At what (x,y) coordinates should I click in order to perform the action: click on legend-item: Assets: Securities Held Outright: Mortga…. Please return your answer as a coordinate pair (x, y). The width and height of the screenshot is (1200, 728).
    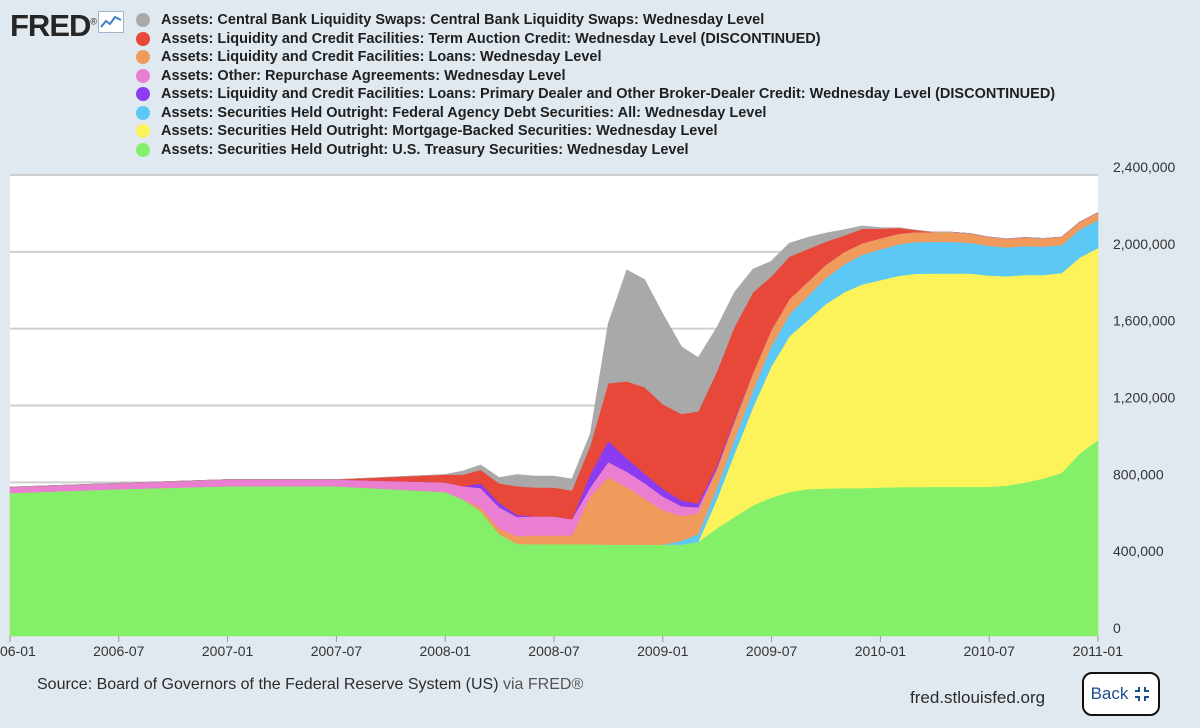
    Looking at the image, I should click on (595, 131).